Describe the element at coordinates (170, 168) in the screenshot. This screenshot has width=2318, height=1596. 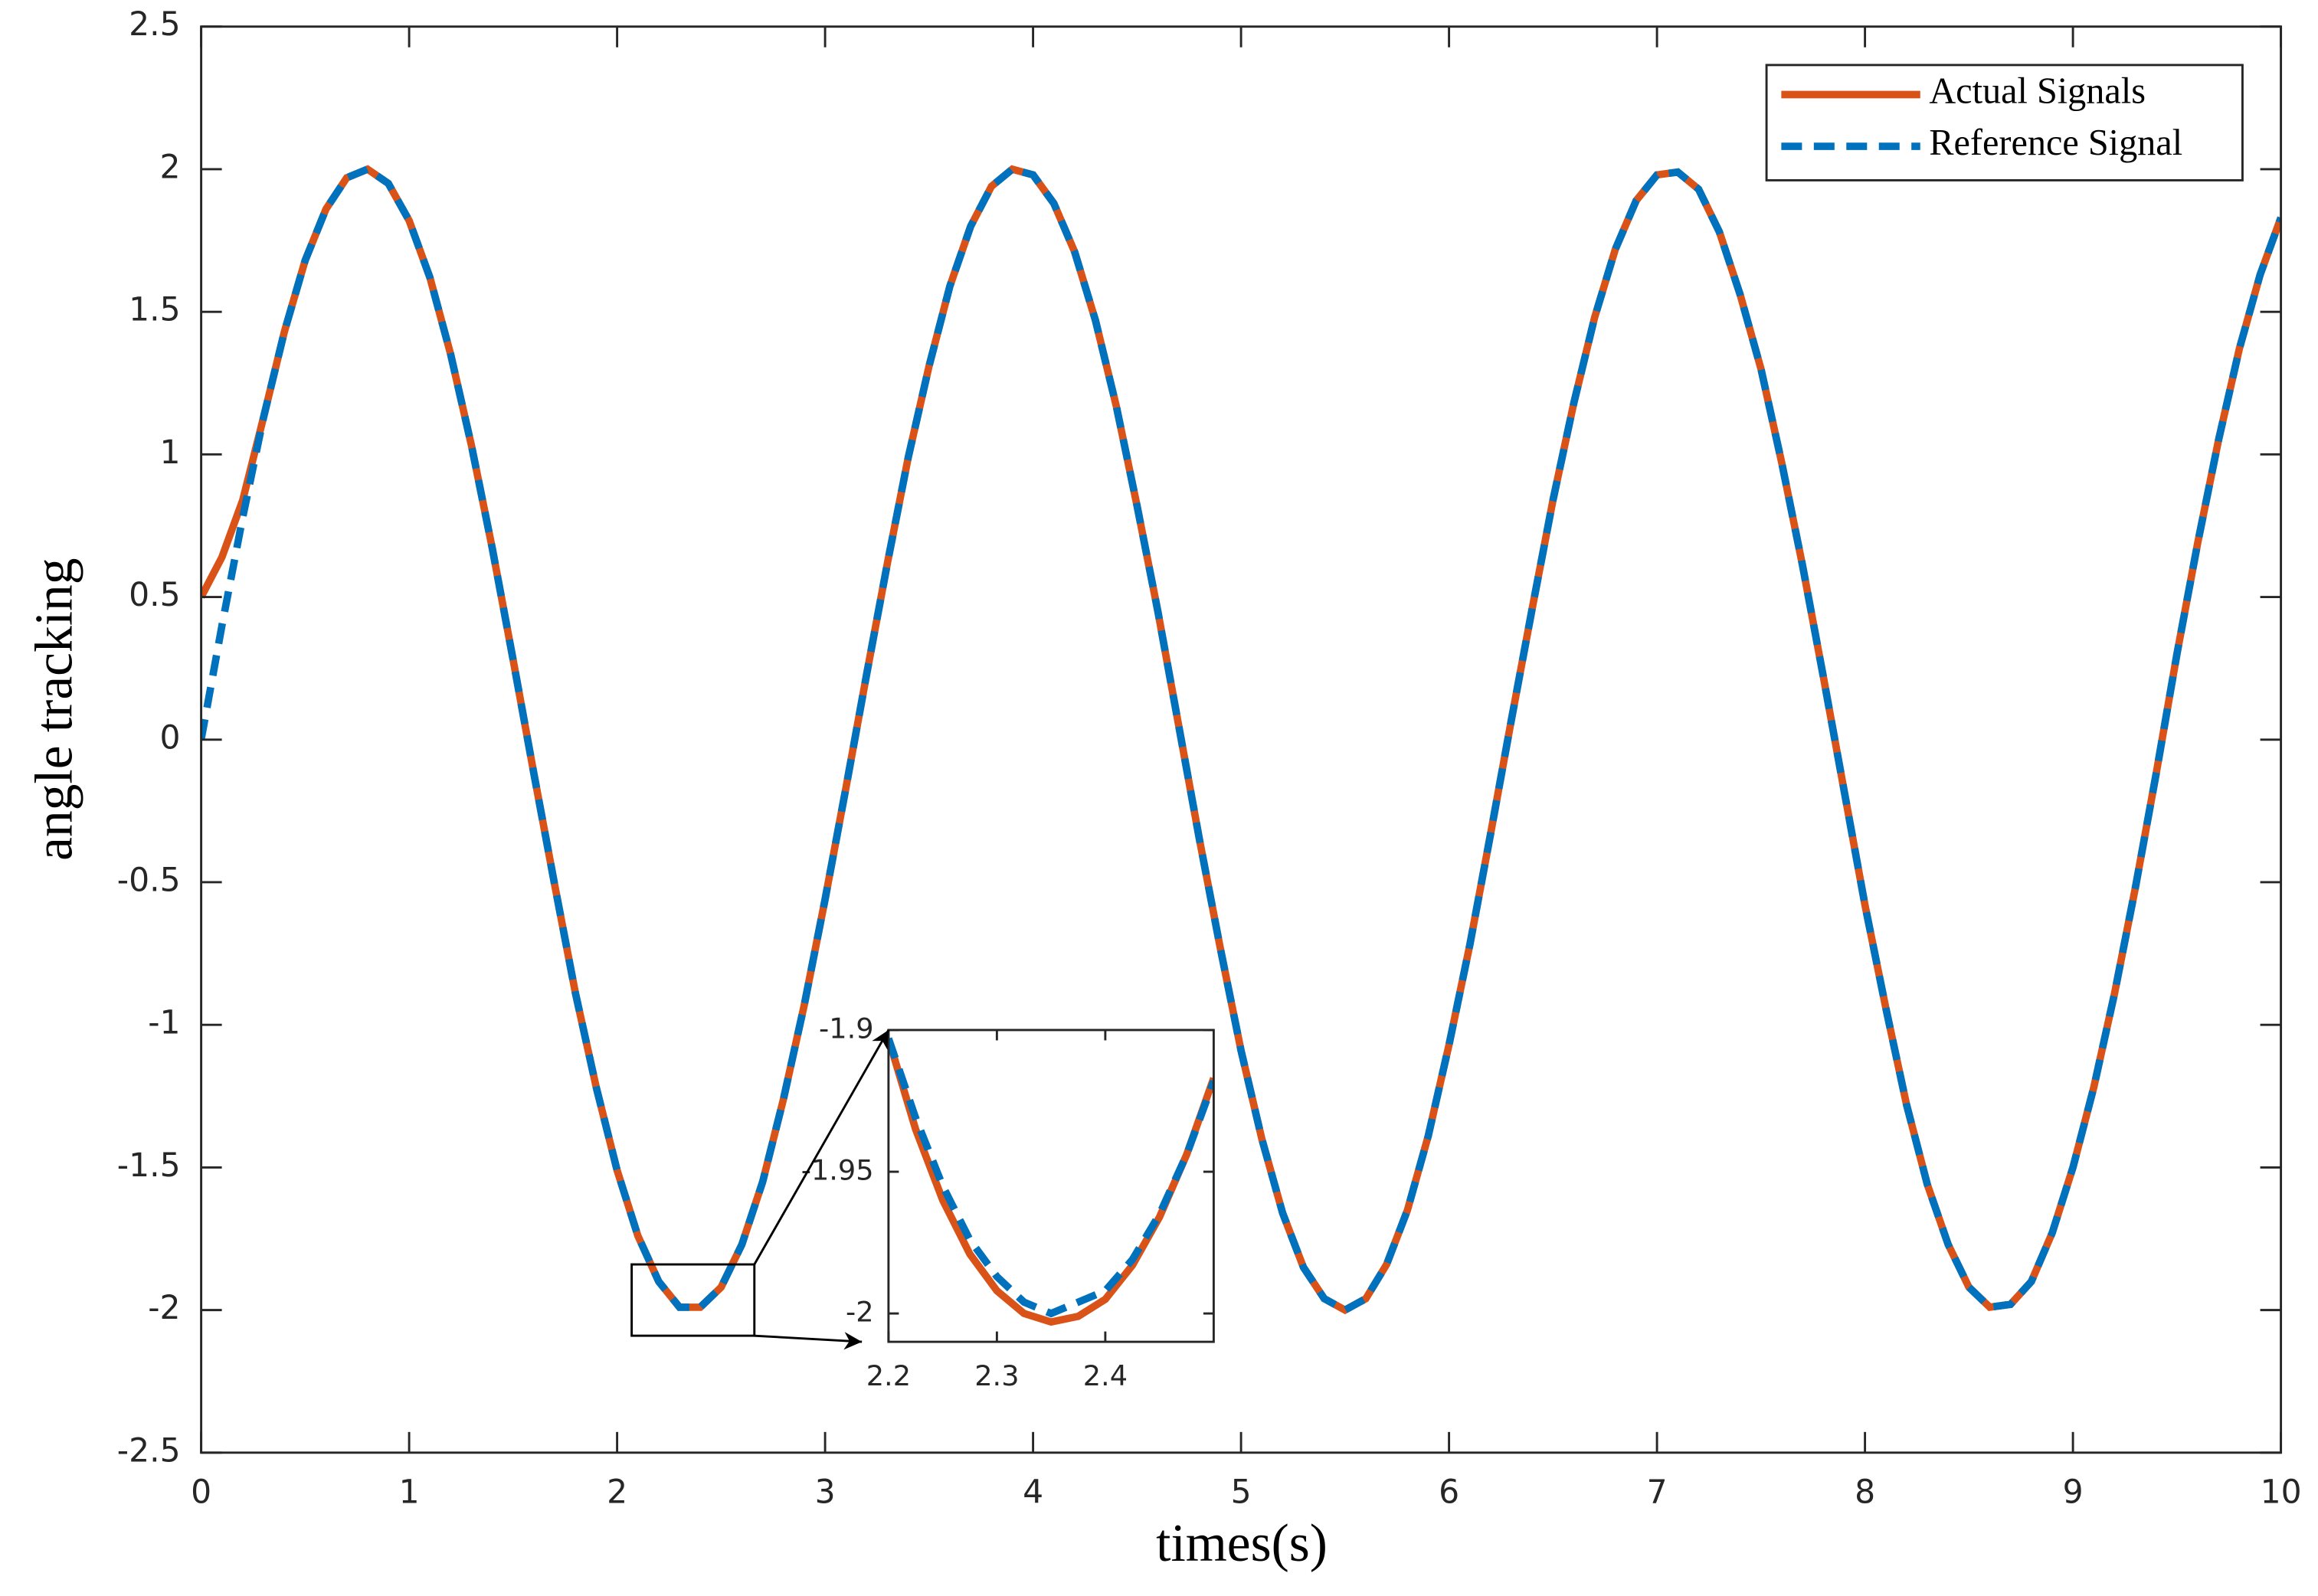
I see `y-tick-label: 2` at that location.